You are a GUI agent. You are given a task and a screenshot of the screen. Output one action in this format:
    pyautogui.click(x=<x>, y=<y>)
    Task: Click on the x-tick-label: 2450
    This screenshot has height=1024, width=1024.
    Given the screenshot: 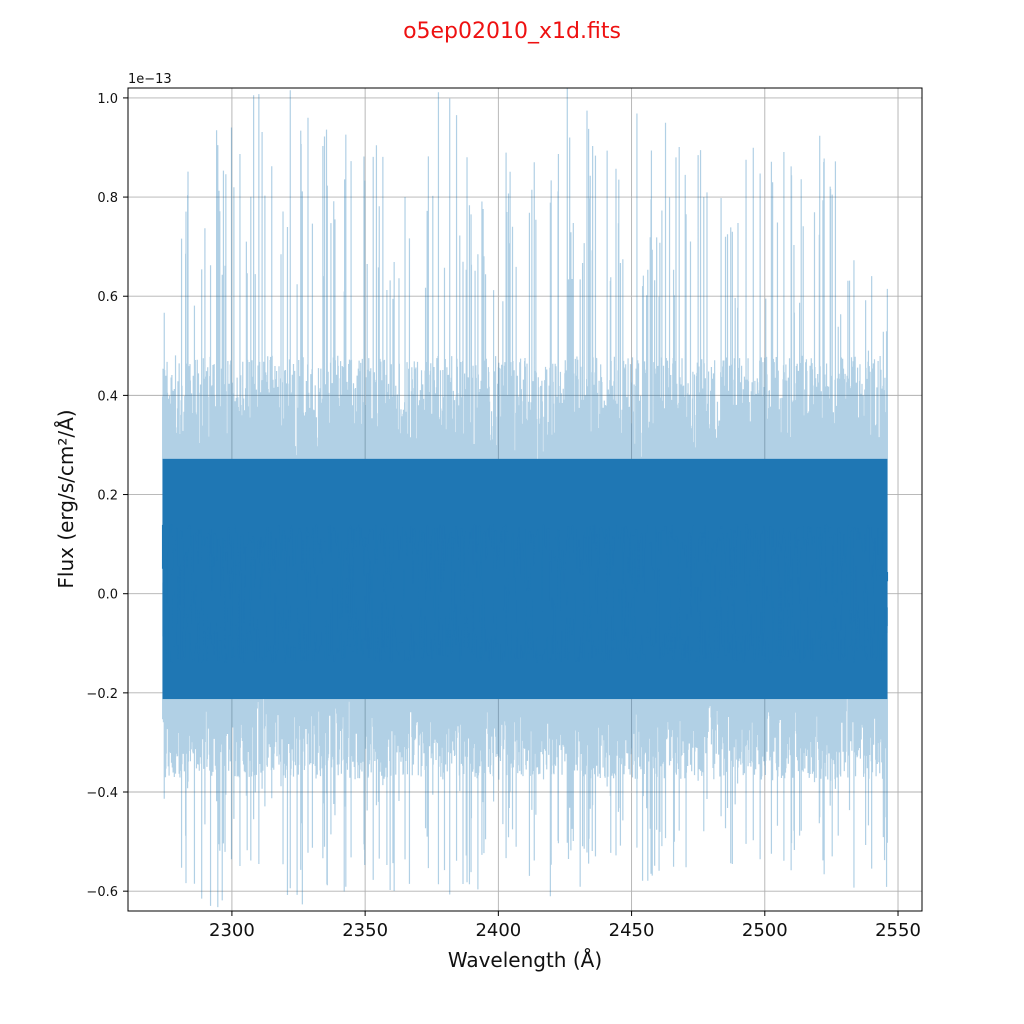 What is the action you would take?
    pyautogui.click(x=632, y=930)
    